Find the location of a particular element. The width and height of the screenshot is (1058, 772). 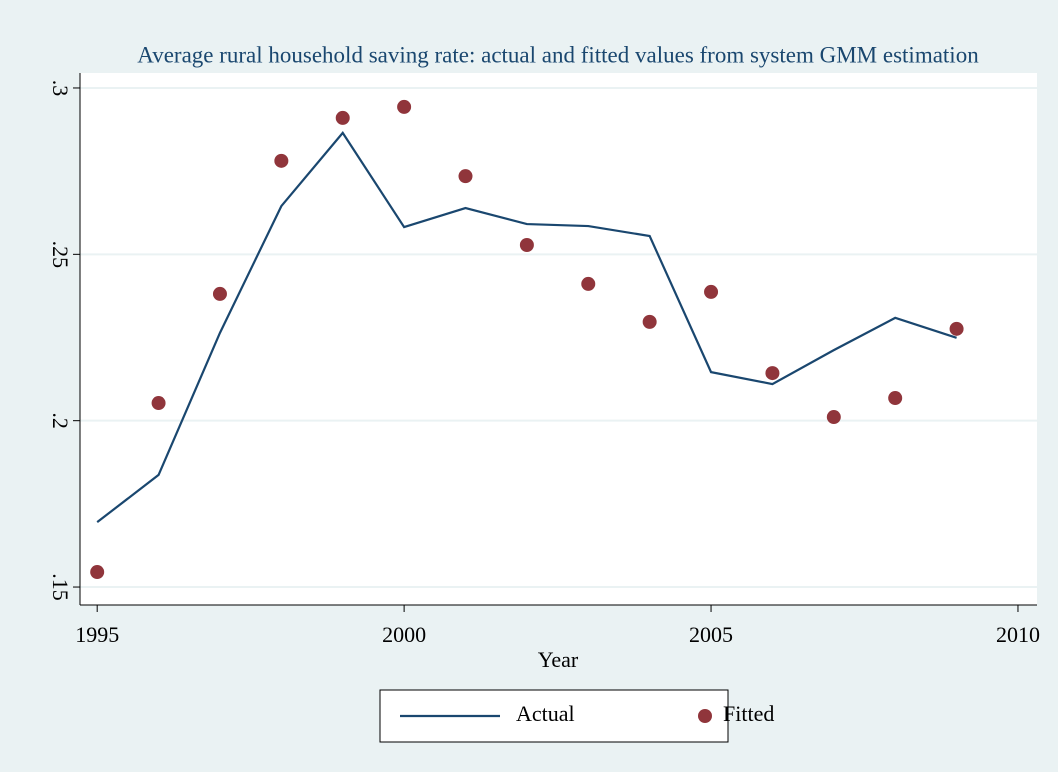

x-tick-label: 2000 is located at coordinates (404, 634).